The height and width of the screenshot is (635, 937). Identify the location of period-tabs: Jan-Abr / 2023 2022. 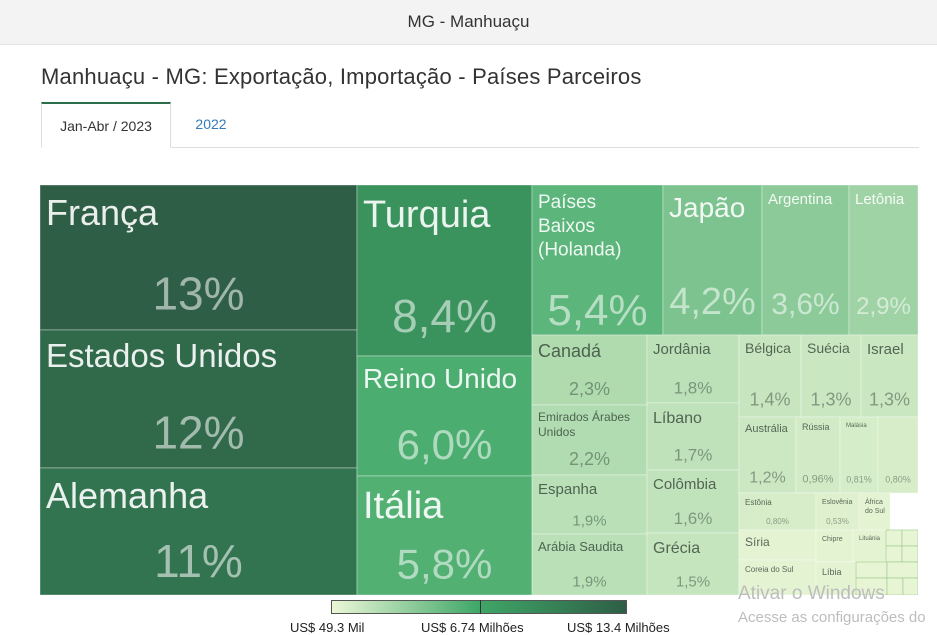
(480, 125).